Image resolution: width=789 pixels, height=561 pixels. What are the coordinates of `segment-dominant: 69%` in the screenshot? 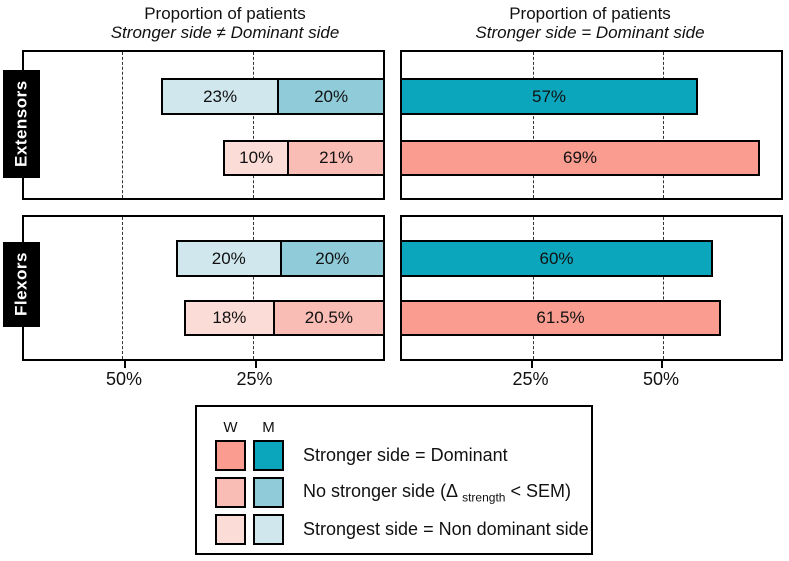 It's located at (580, 158).